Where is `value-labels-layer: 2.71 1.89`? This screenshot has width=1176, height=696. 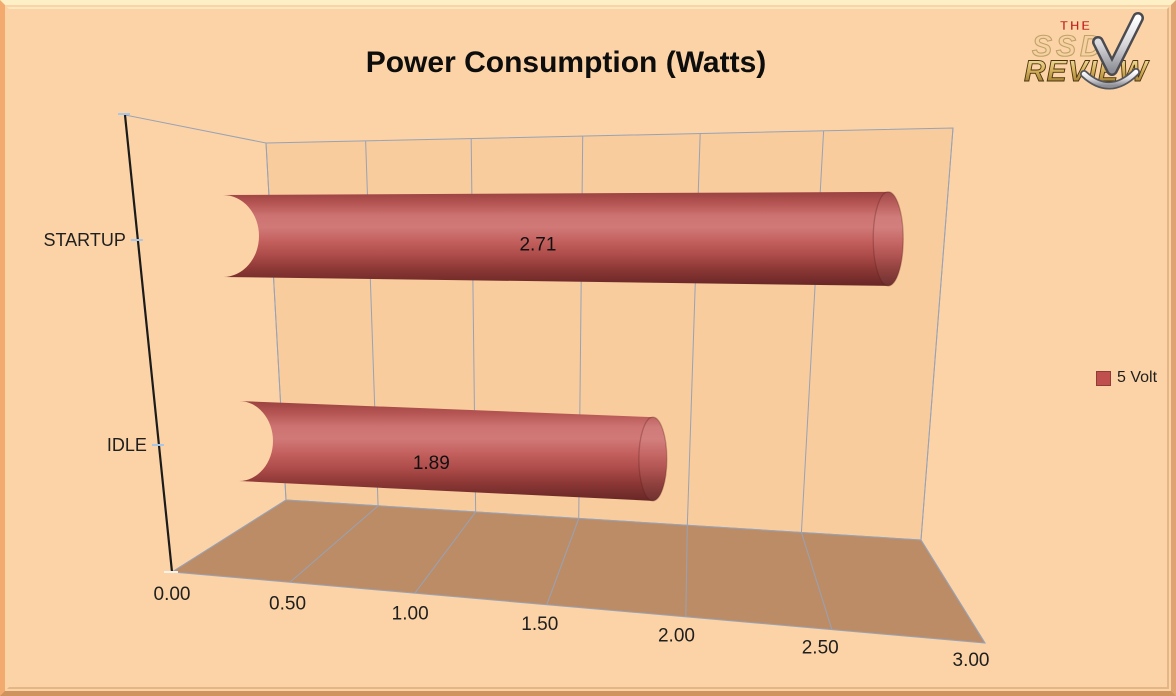
value-labels-layer: 2.71 1.89 is located at coordinates (485, 354).